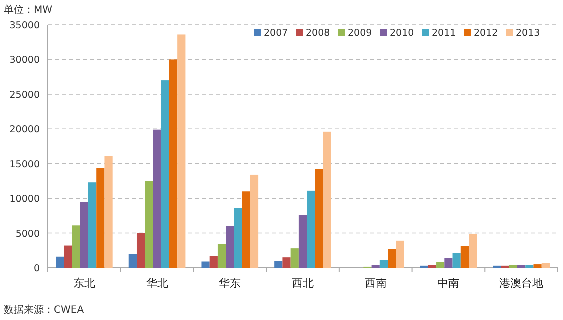 The width and height of the screenshot is (563, 320). What do you see at coordinates (28, 10) in the screenshot?
I see `y-axis-title: 单位：MW` at bounding box center [28, 10].